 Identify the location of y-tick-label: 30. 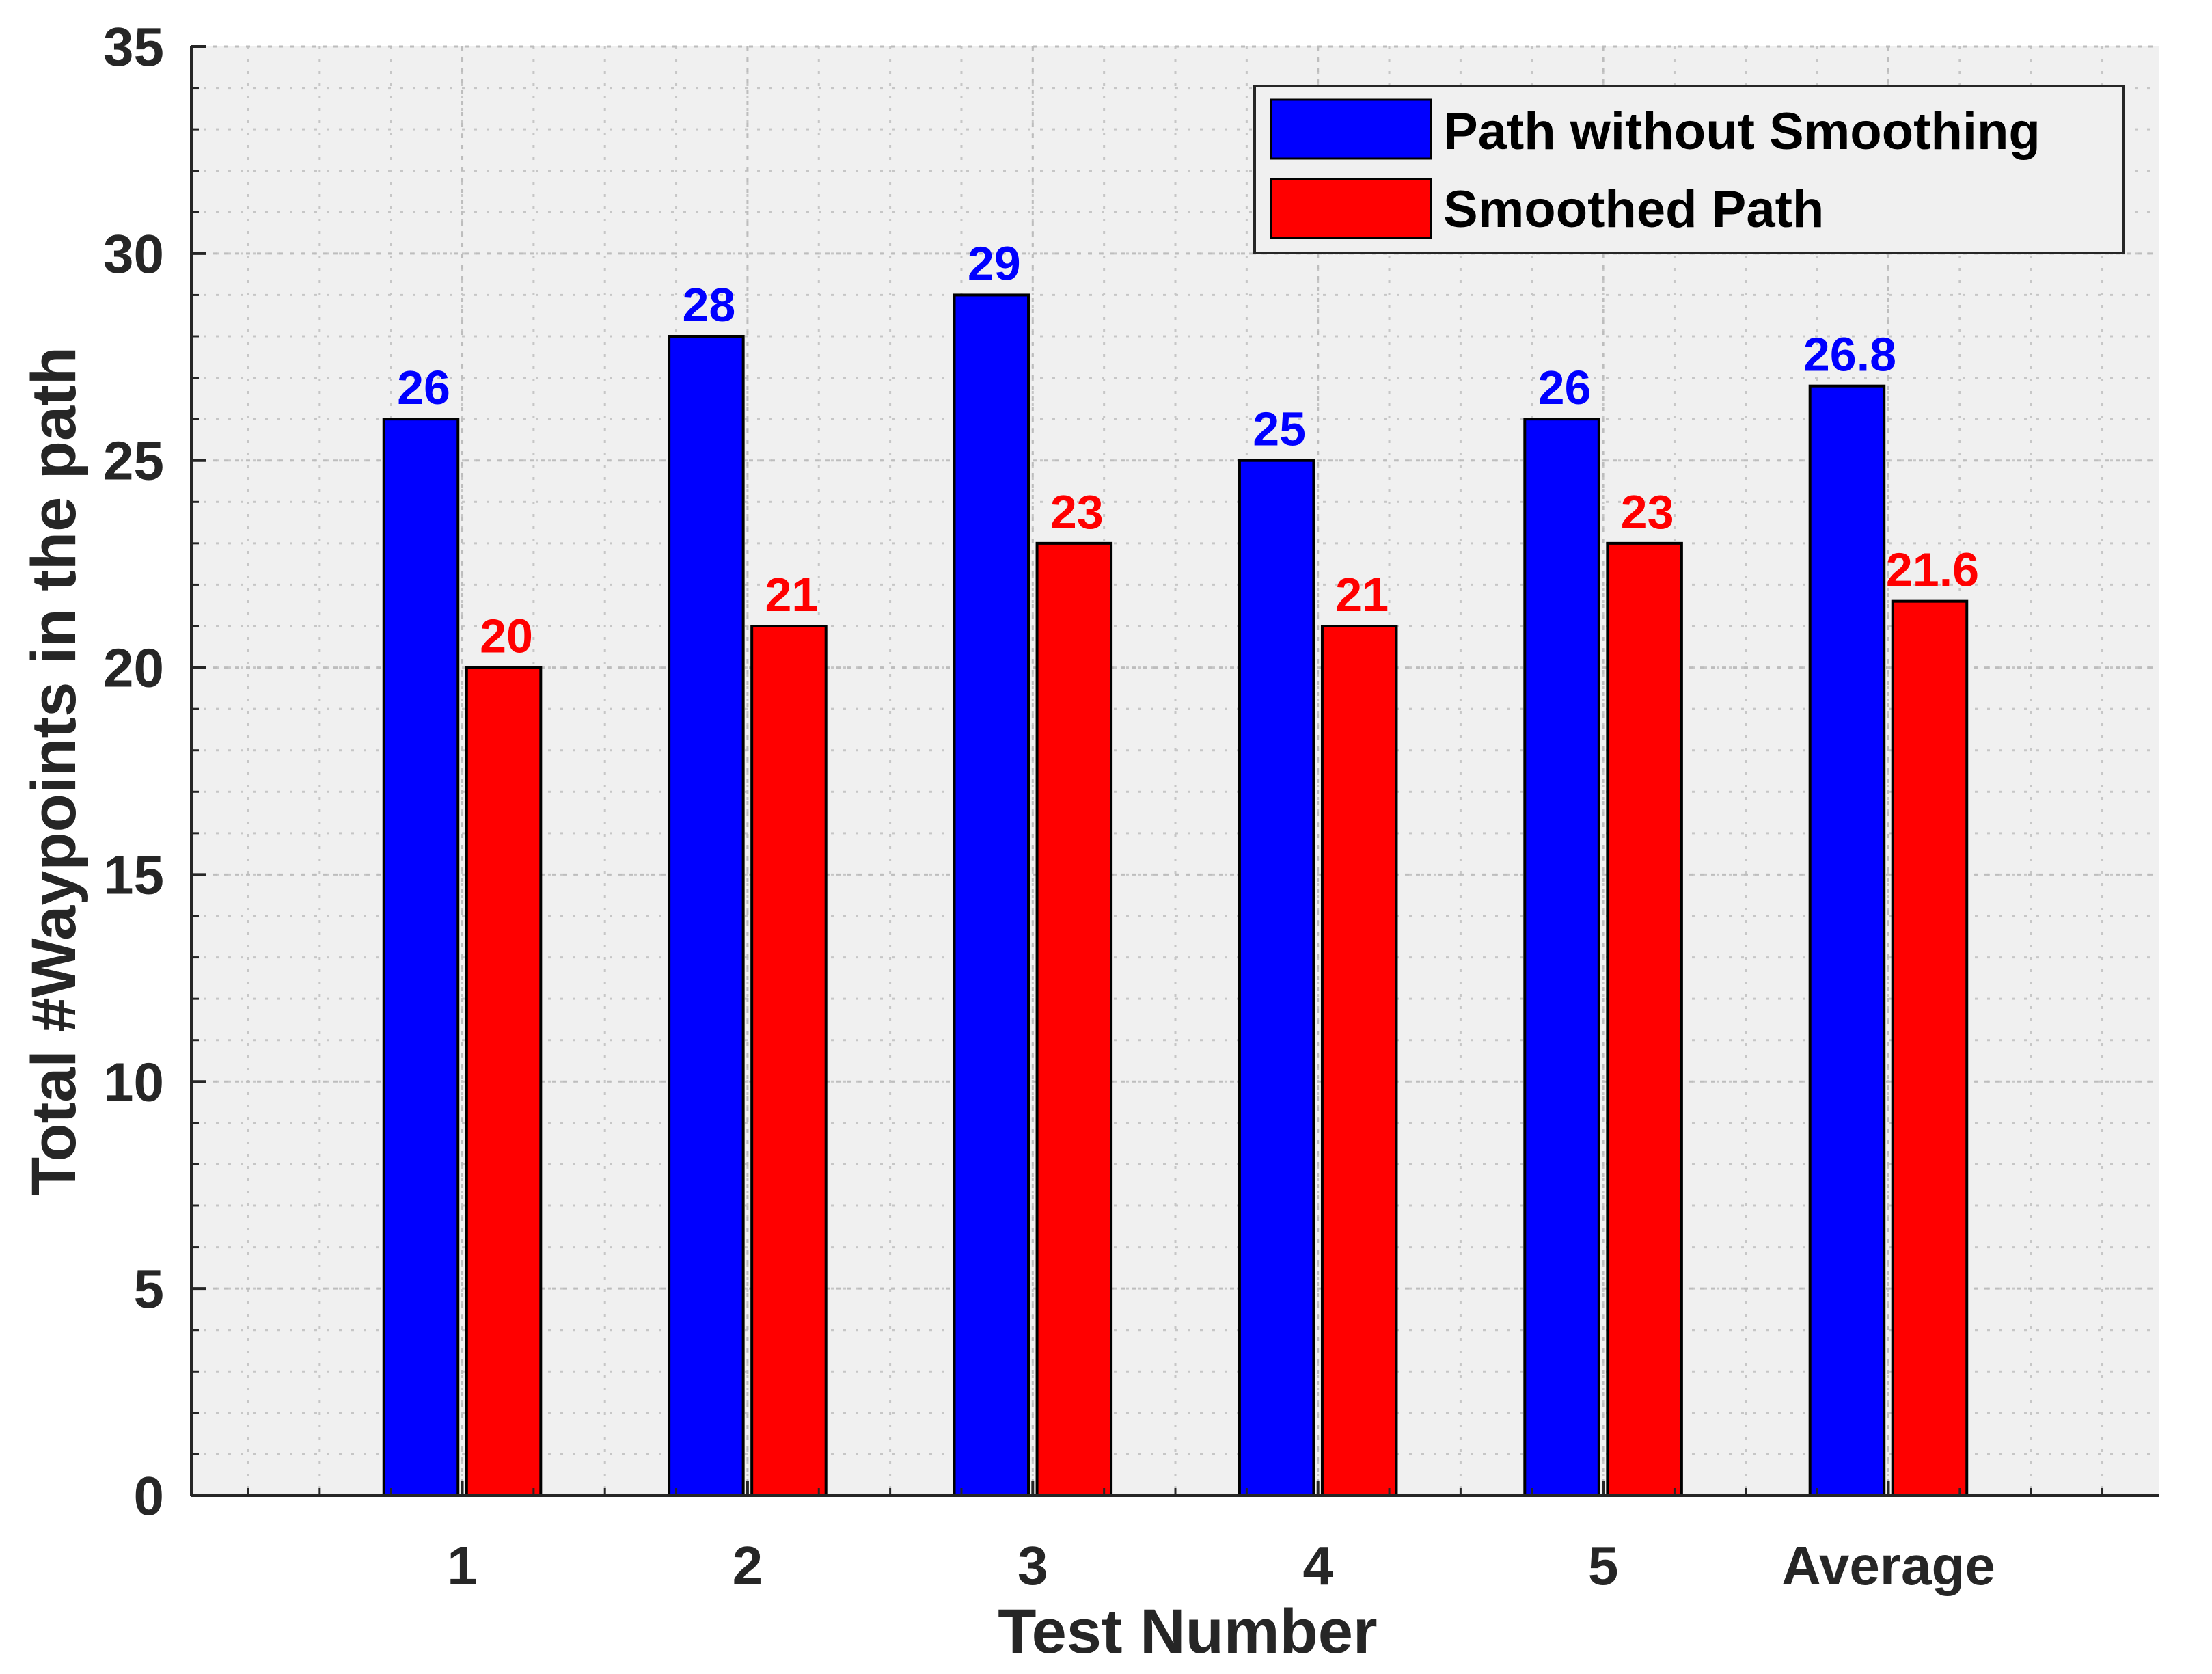
(133, 254).